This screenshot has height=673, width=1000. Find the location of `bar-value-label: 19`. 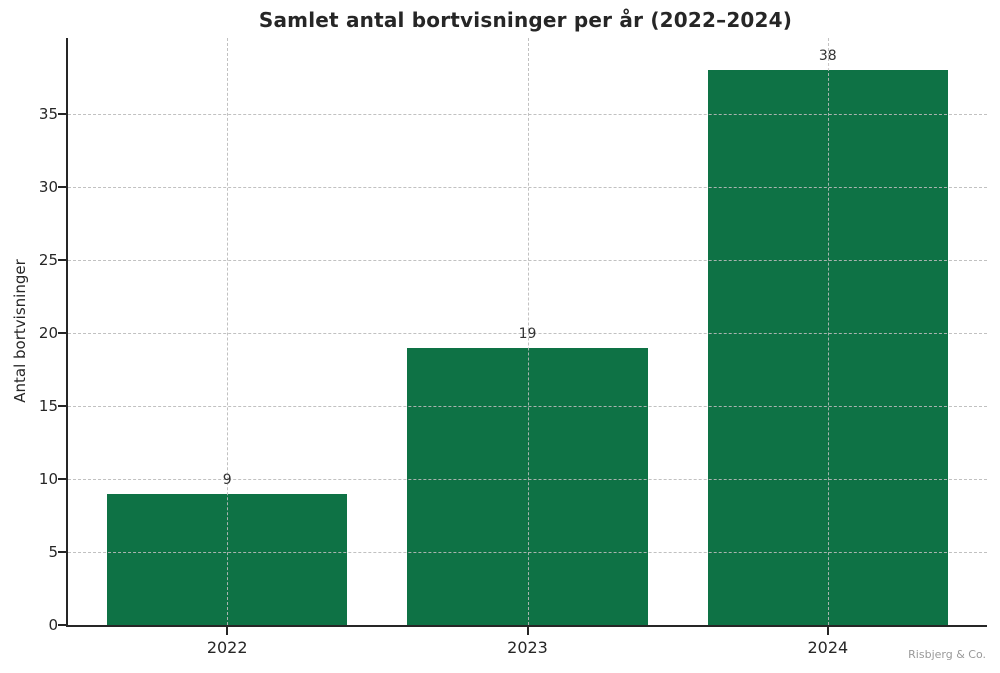

bar-value-label: 19 is located at coordinates (527, 333).